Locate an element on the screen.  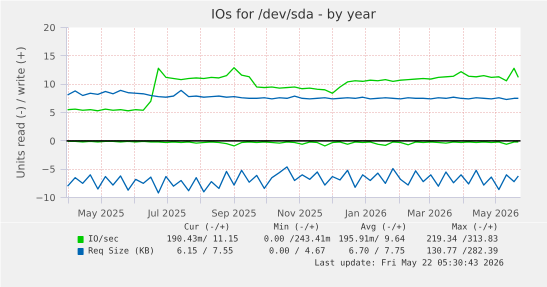
text: 0.00 / 4.67 is located at coordinates (297, 251).